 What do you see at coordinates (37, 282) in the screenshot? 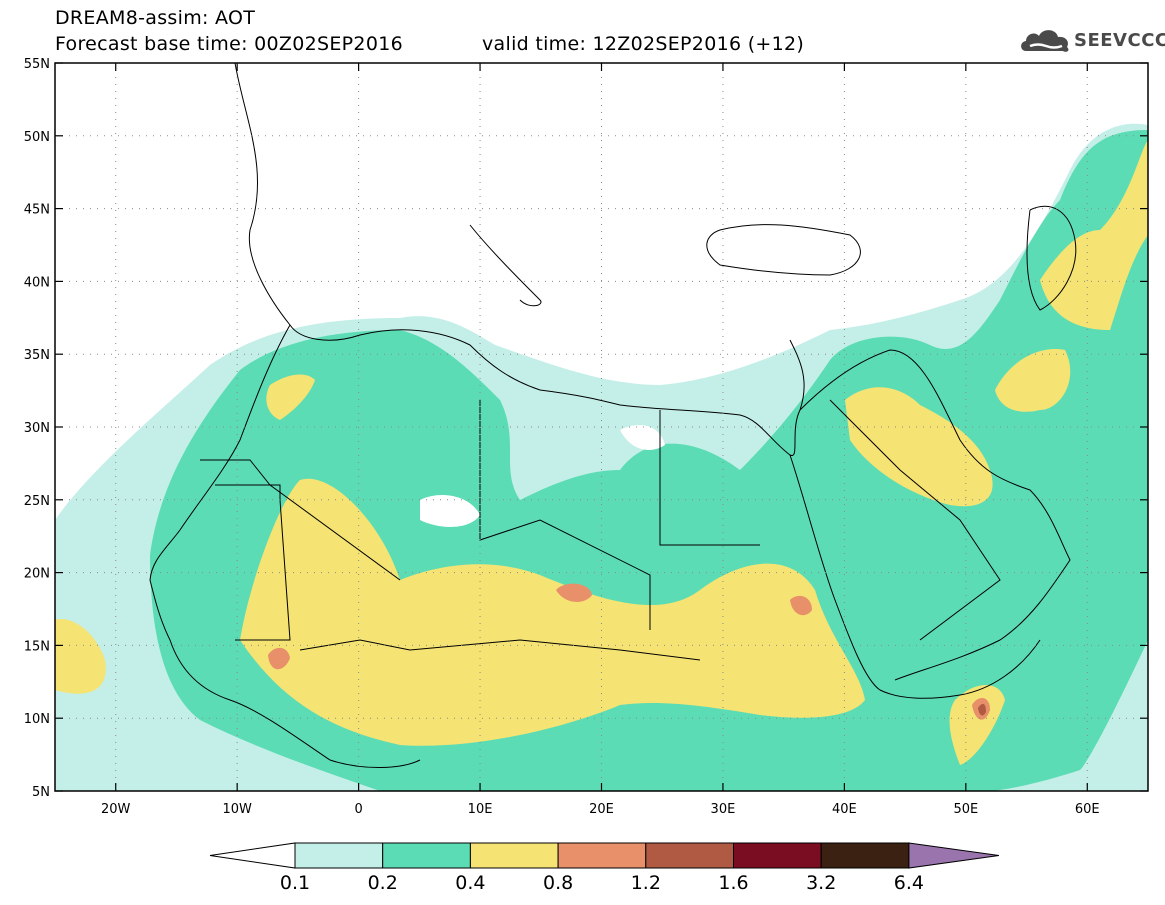
I see `lat-label: 40N` at bounding box center [37, 282].